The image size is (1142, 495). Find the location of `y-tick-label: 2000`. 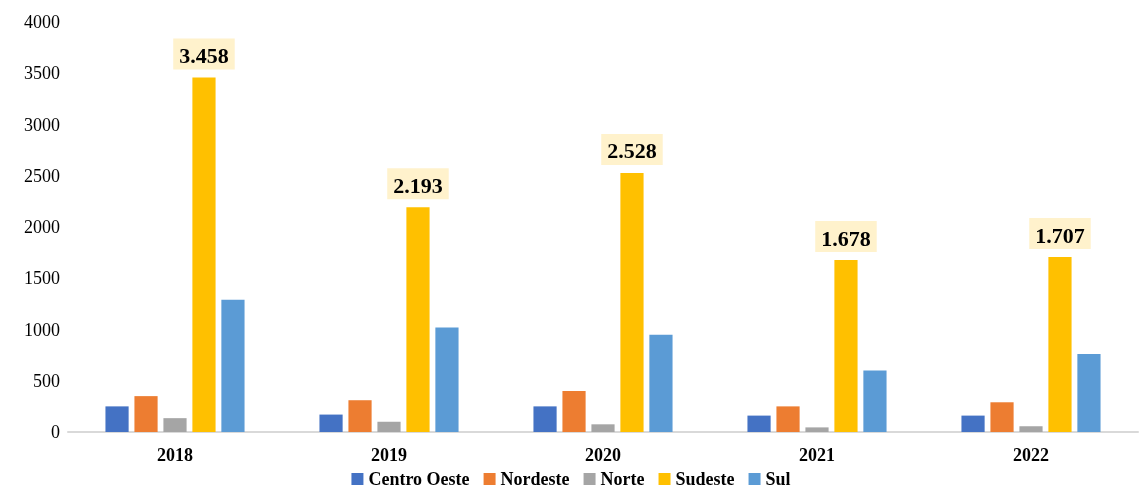

y-tick-label: 2000 is located at coordinates (42, 227).